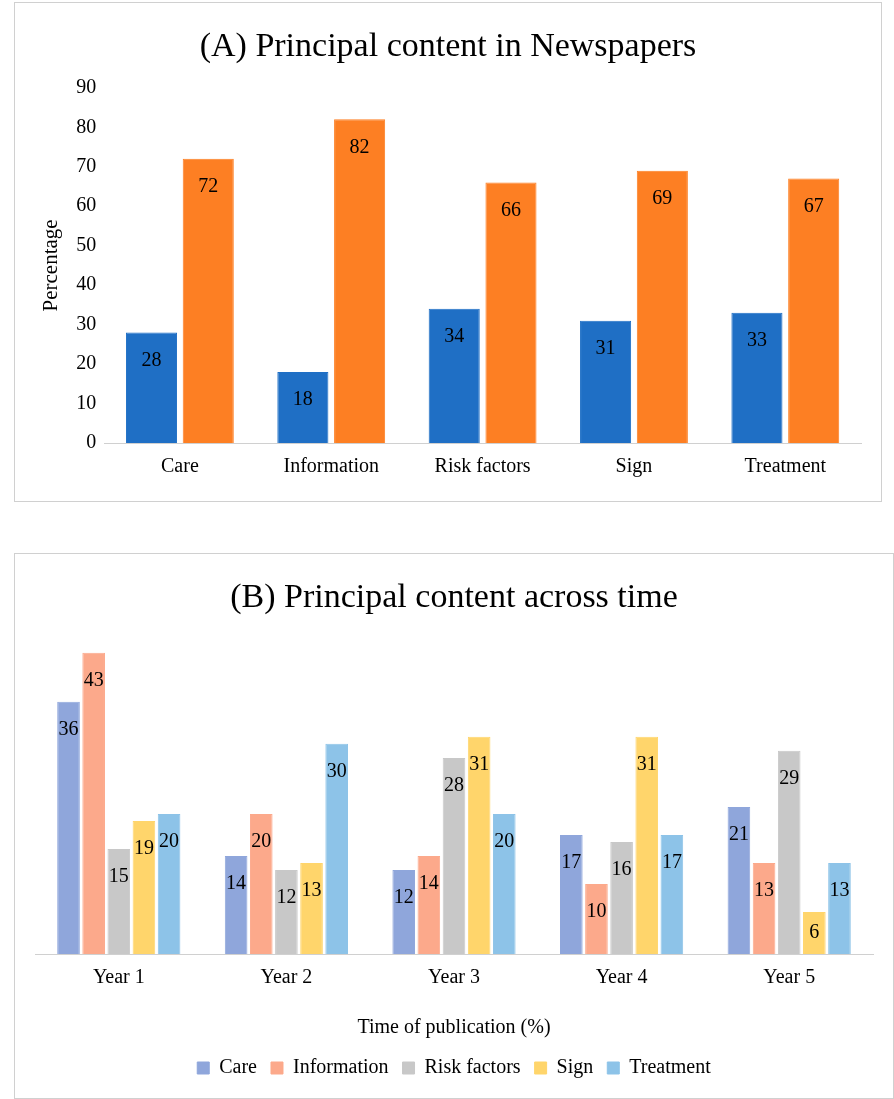 This screenshot has height=1099, width=894. Describe the element at coordinates (86, 283) in the screenshot. I see `y-tick-label: 40` at that location.